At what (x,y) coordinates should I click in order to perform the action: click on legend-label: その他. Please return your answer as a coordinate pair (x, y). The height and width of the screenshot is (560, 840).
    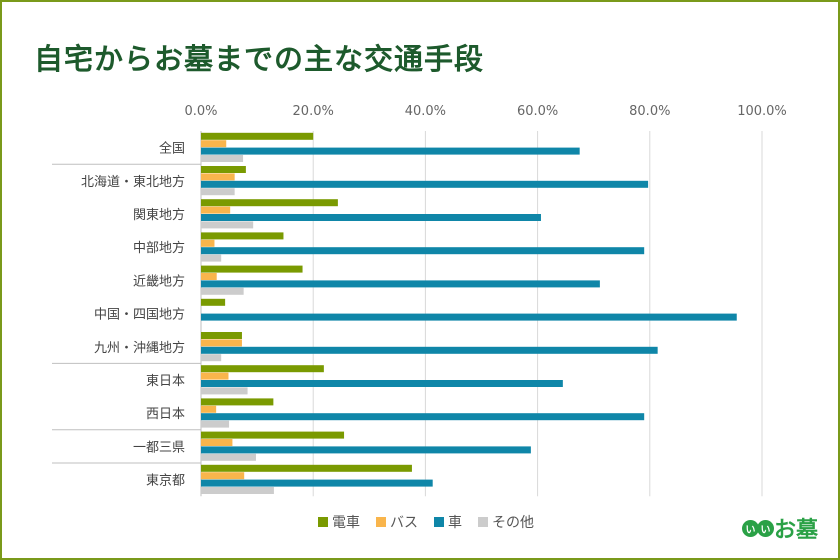
    Looking at the image, I should click on (513, 523).